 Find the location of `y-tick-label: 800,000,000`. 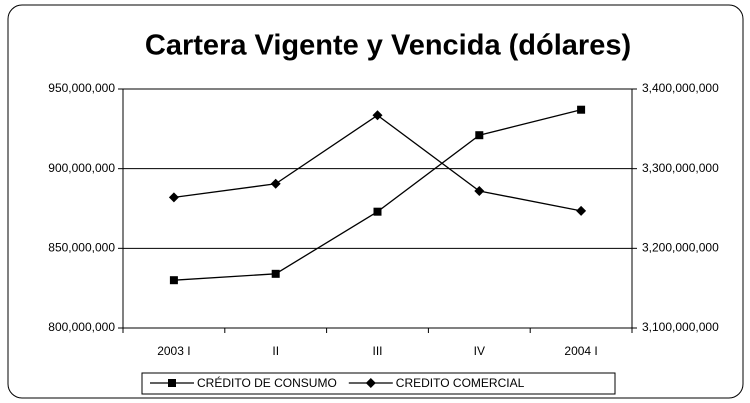

y-tick-label: 800,000,000 is located at coordinates (81, 327).